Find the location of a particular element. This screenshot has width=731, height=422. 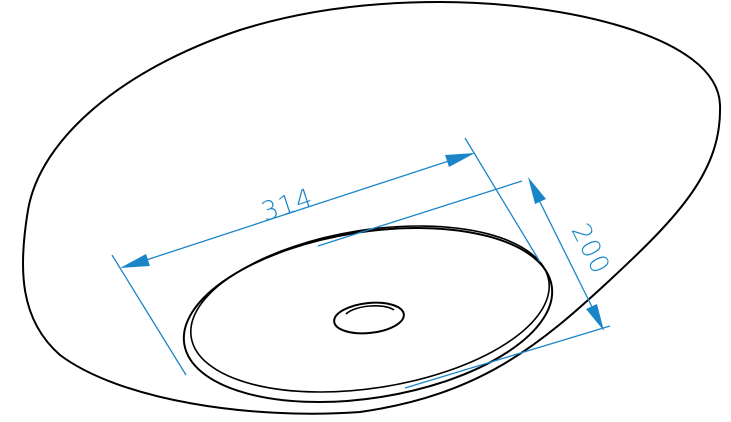

extension-line-top is located at coordinates (420, 213).